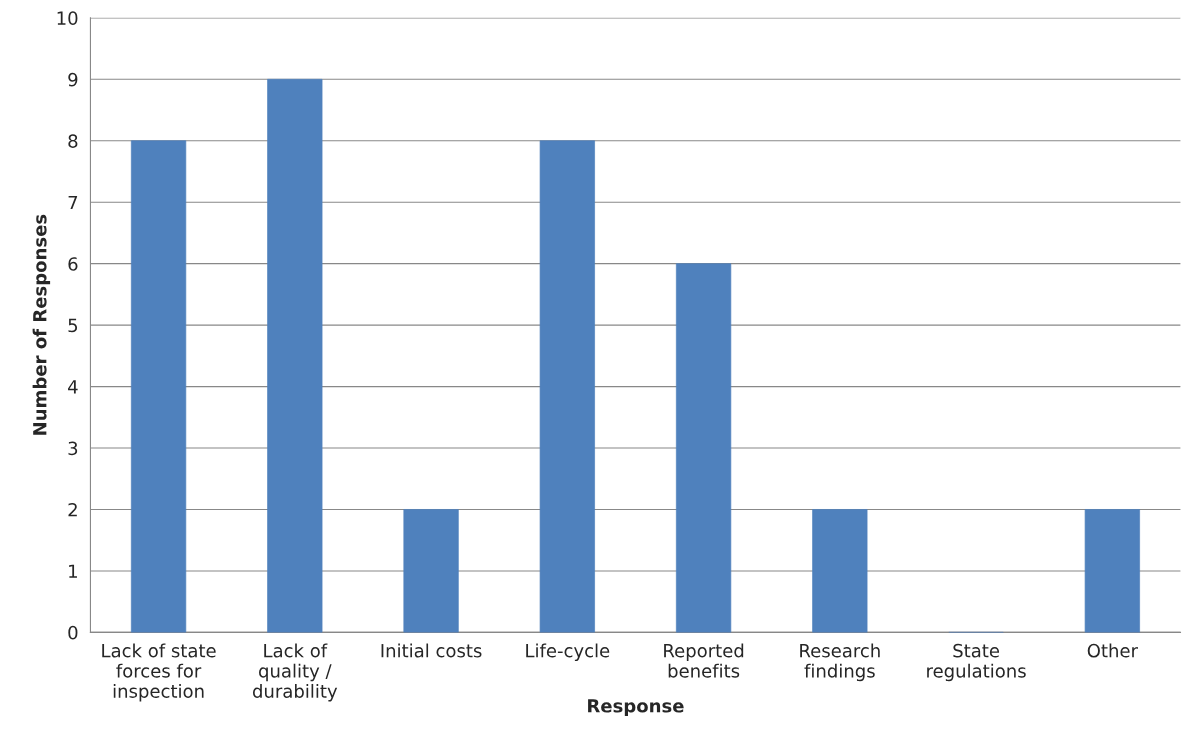  What do you see at coordinates (431, 650) in the screenshot?
I see `x-tick-label: Initial costs` at bounding box center [431, 650].